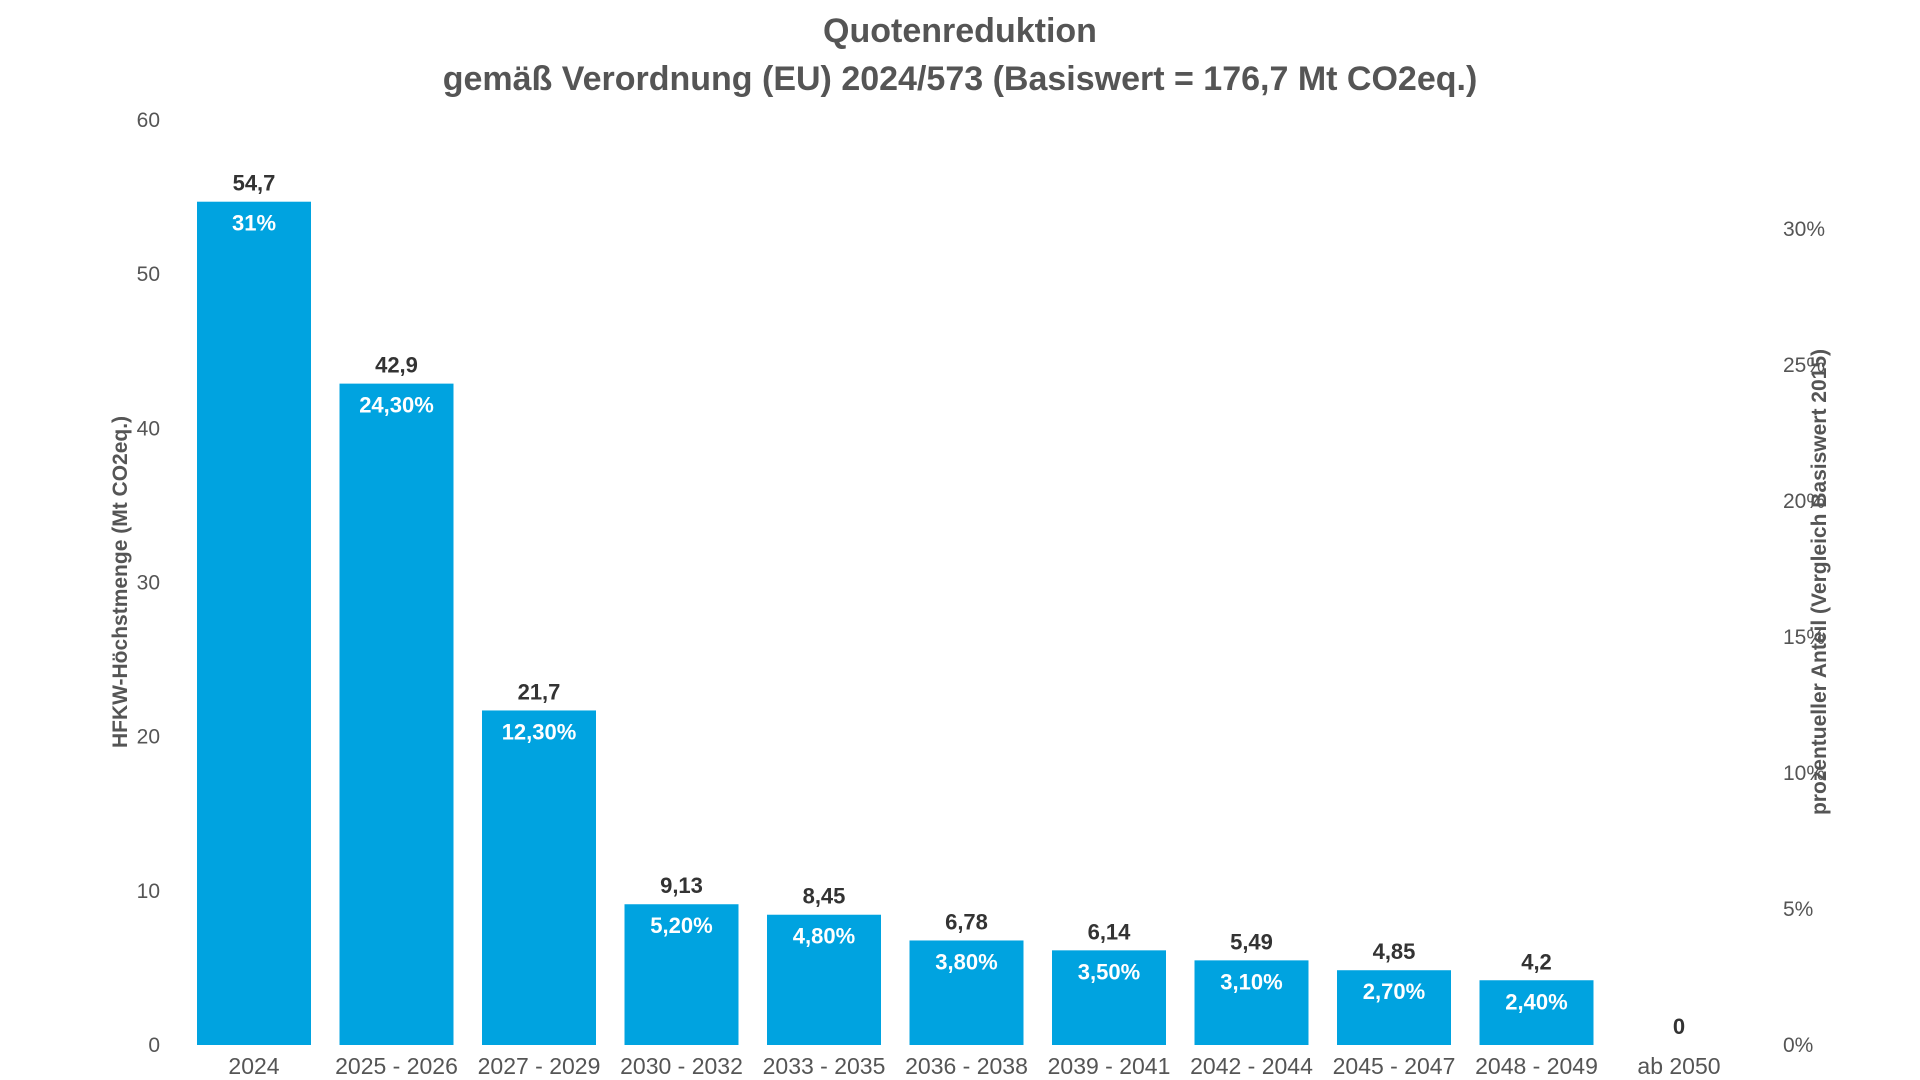 The width and height of the screenshot is (1920, 1080). Describe the element at coordinates (681, 1066) in the screenshot. I see `category-label: 2030 - 2032` at that location.